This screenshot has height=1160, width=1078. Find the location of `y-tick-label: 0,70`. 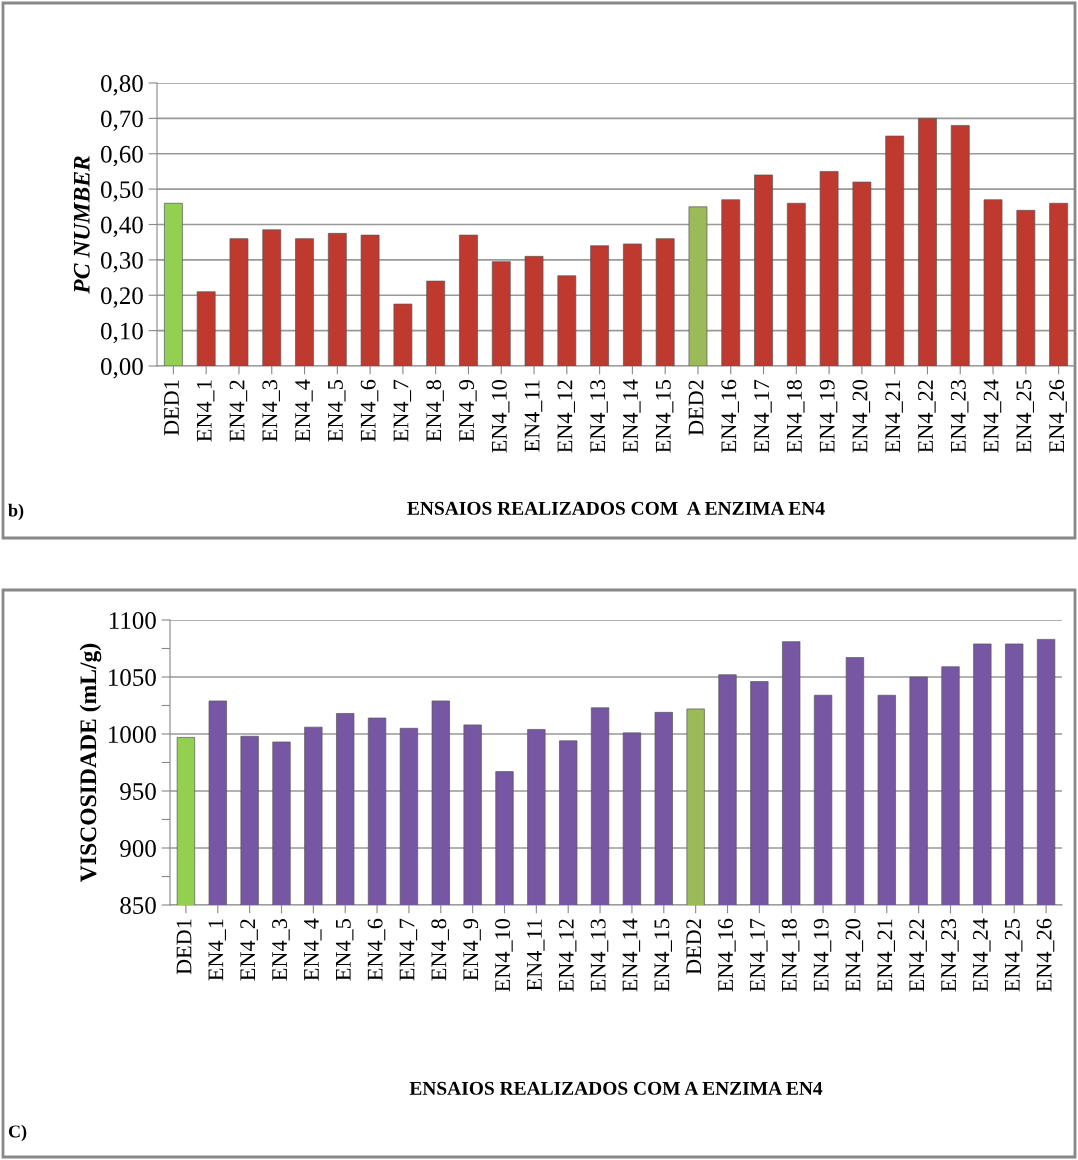

y-tick-label: 0,70 is located at coordinates (122, 120).